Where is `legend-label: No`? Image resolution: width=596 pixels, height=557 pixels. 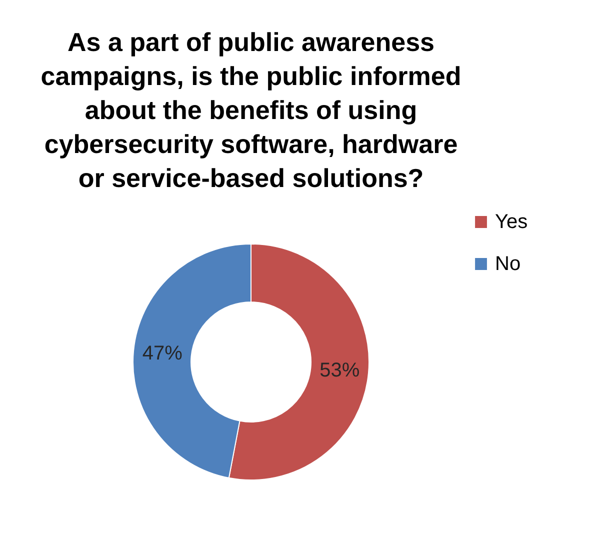 legend-label: No is located at coordinates (508, 264).